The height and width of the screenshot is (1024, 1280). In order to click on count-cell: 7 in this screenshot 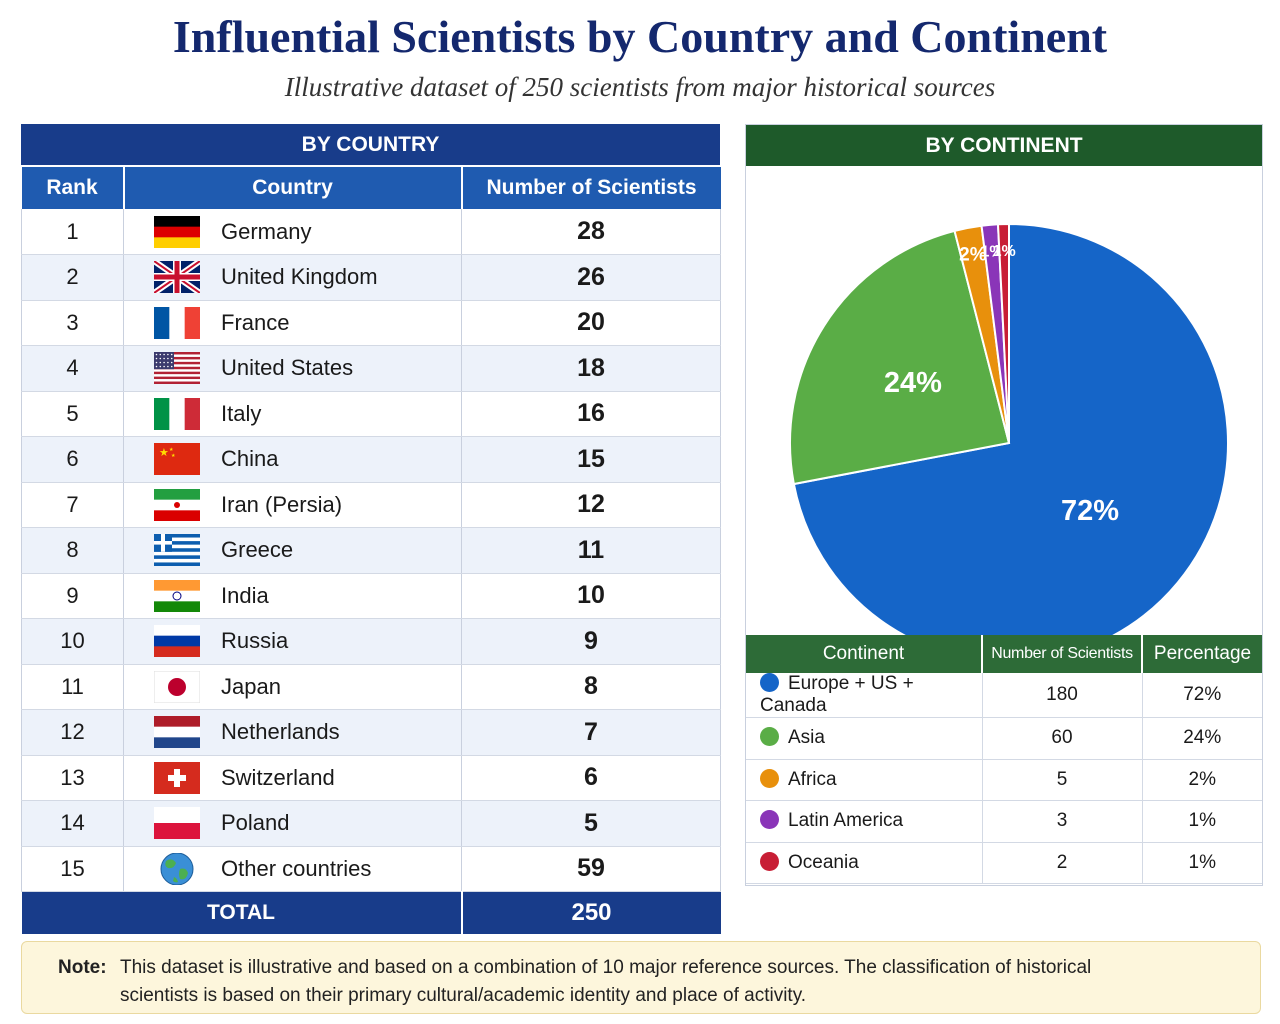, I will do `click(591, 732)`.